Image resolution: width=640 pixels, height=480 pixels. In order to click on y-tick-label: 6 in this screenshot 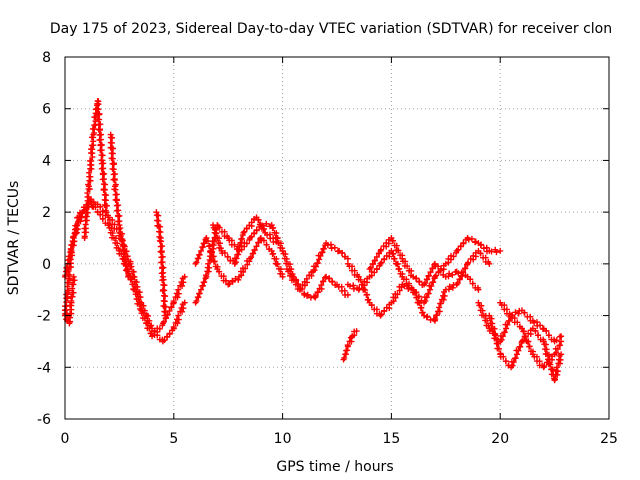, I will do `click(46, 110)`.